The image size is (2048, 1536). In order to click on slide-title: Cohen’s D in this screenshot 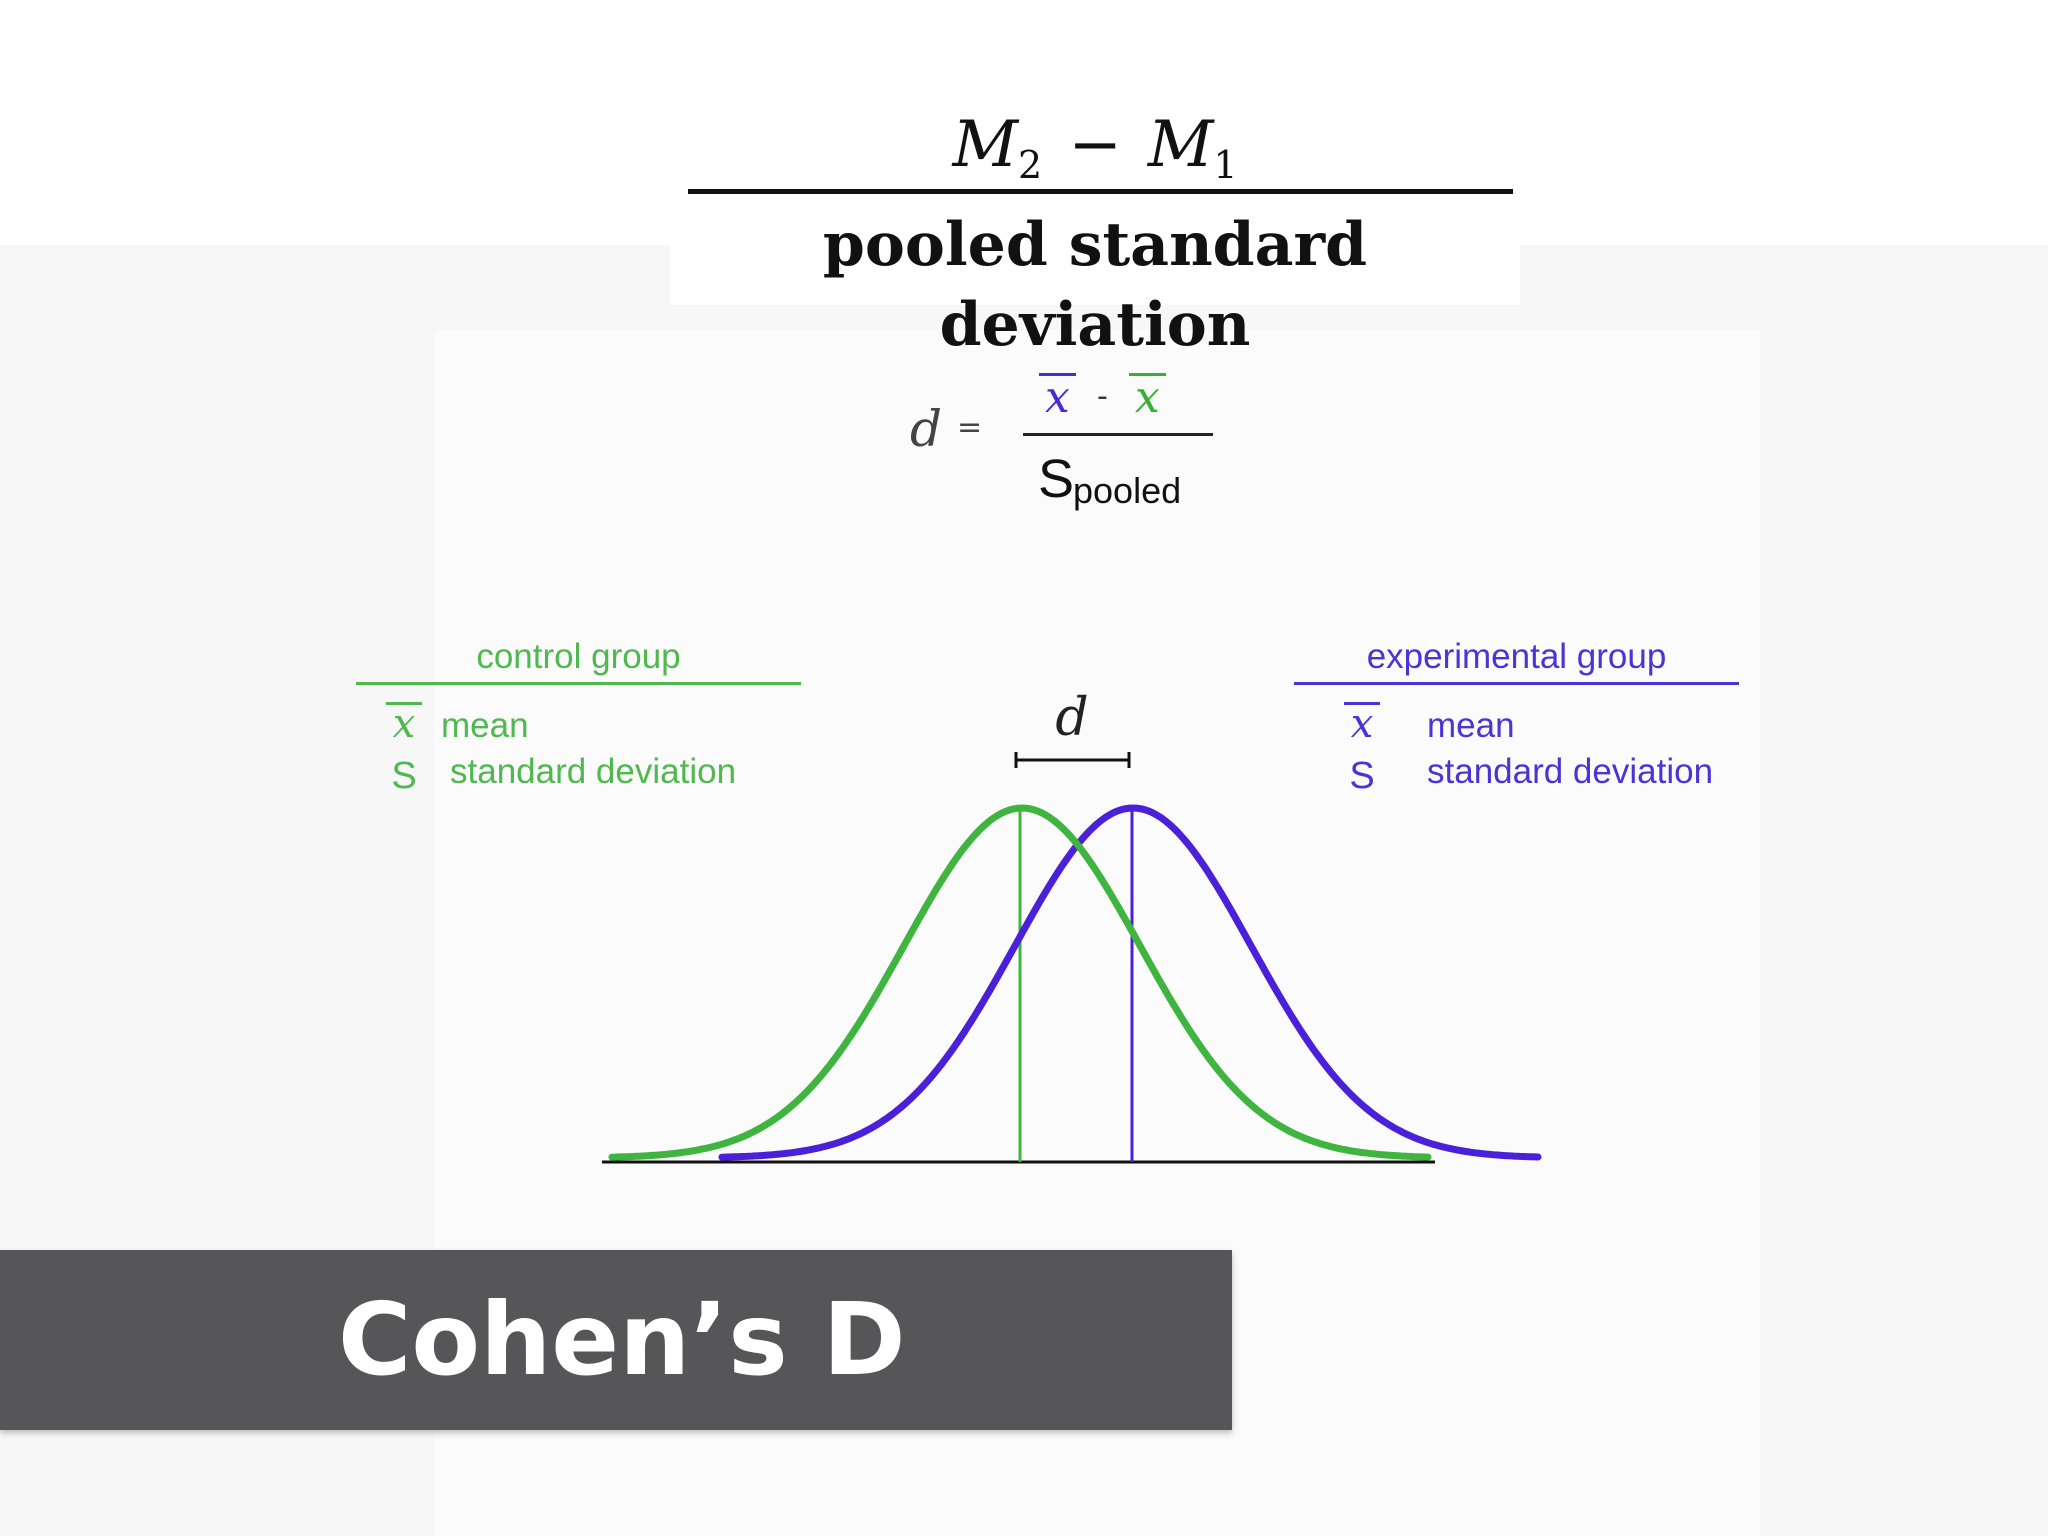, I will do `click(622, 1339)`.